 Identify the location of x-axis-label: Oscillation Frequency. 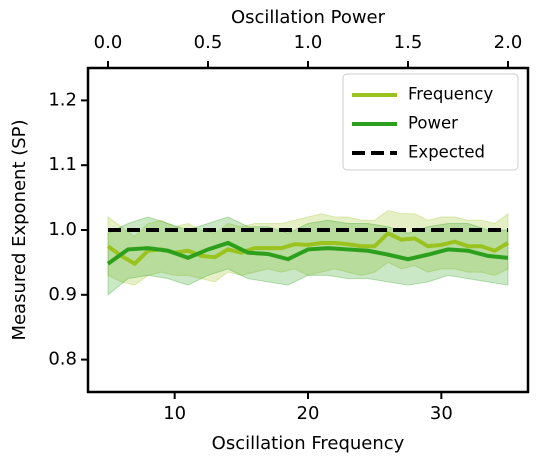
(308, 443).